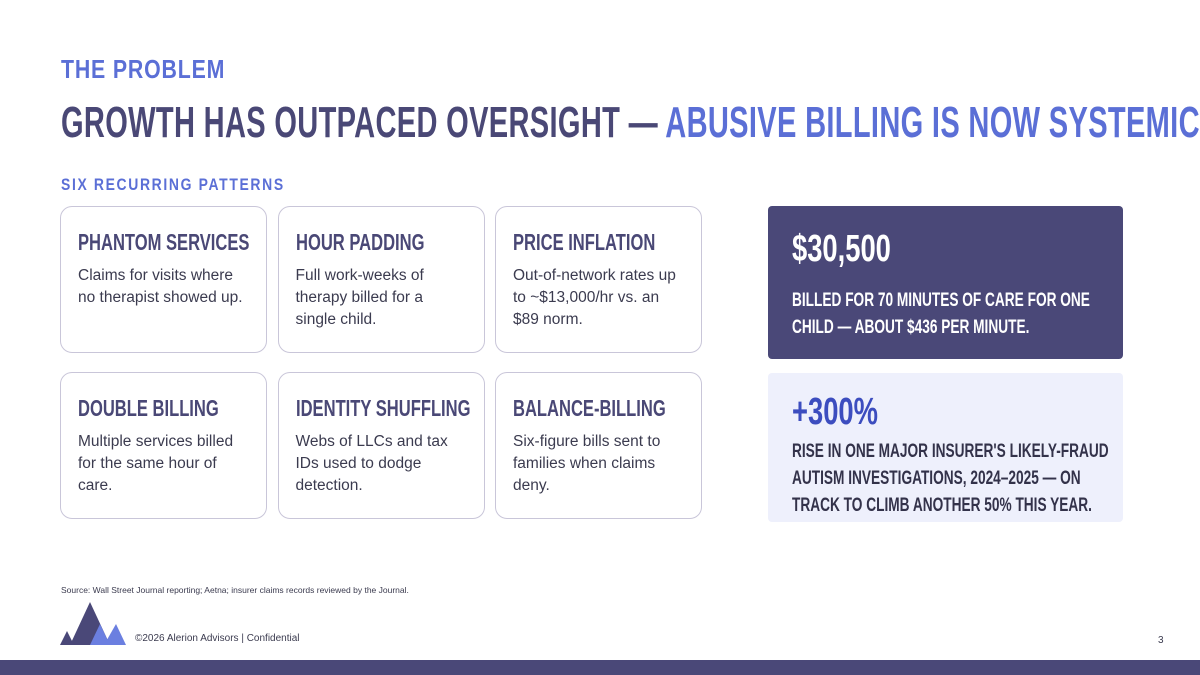  I want to click on pattern-card-title: BALANCE-BILLING, so click(589, 408).